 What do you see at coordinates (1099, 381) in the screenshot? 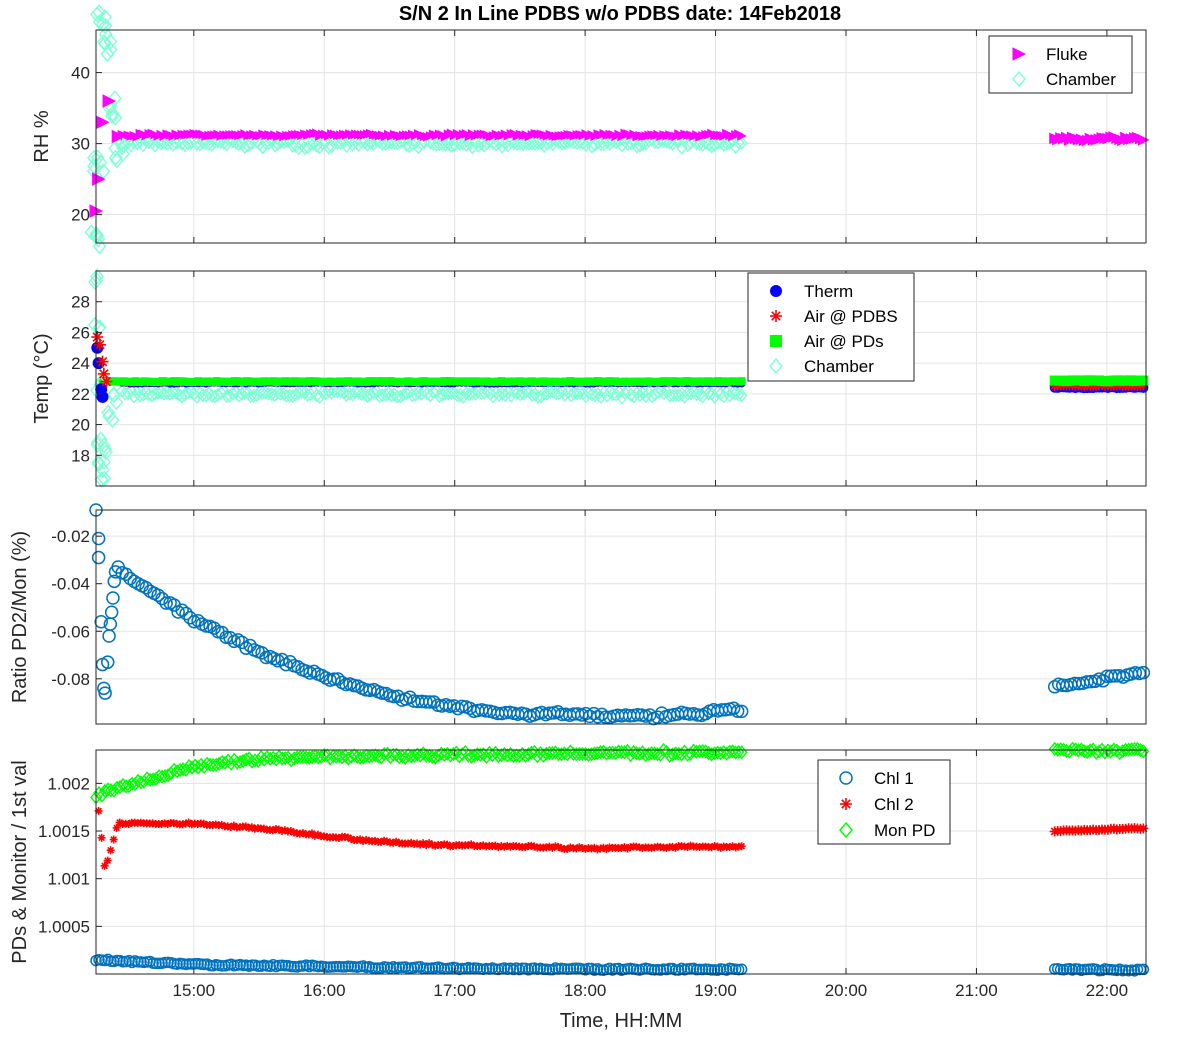
I see `temp-air-pds-late` at bounding box center [1099, 381].